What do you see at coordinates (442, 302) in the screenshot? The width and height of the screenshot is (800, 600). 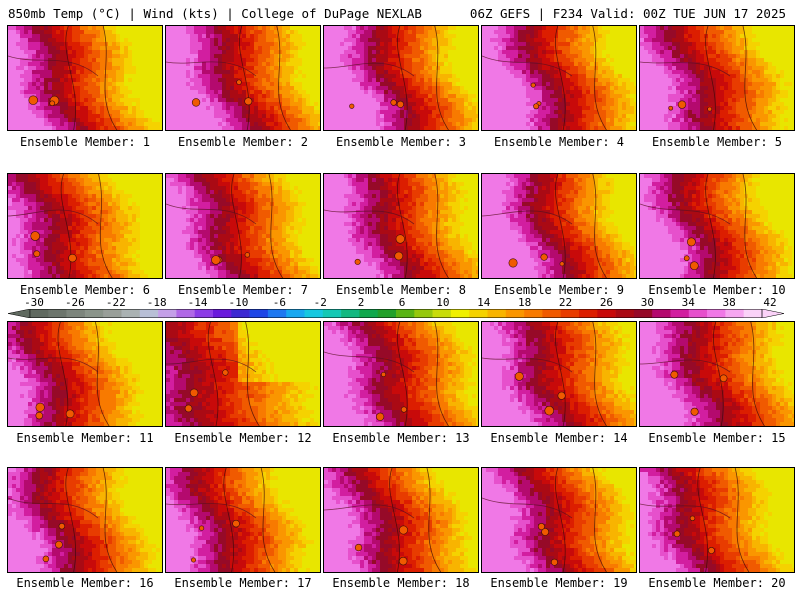 I see `colorbar-tick-label: 10` at bounding box center [442, 302].